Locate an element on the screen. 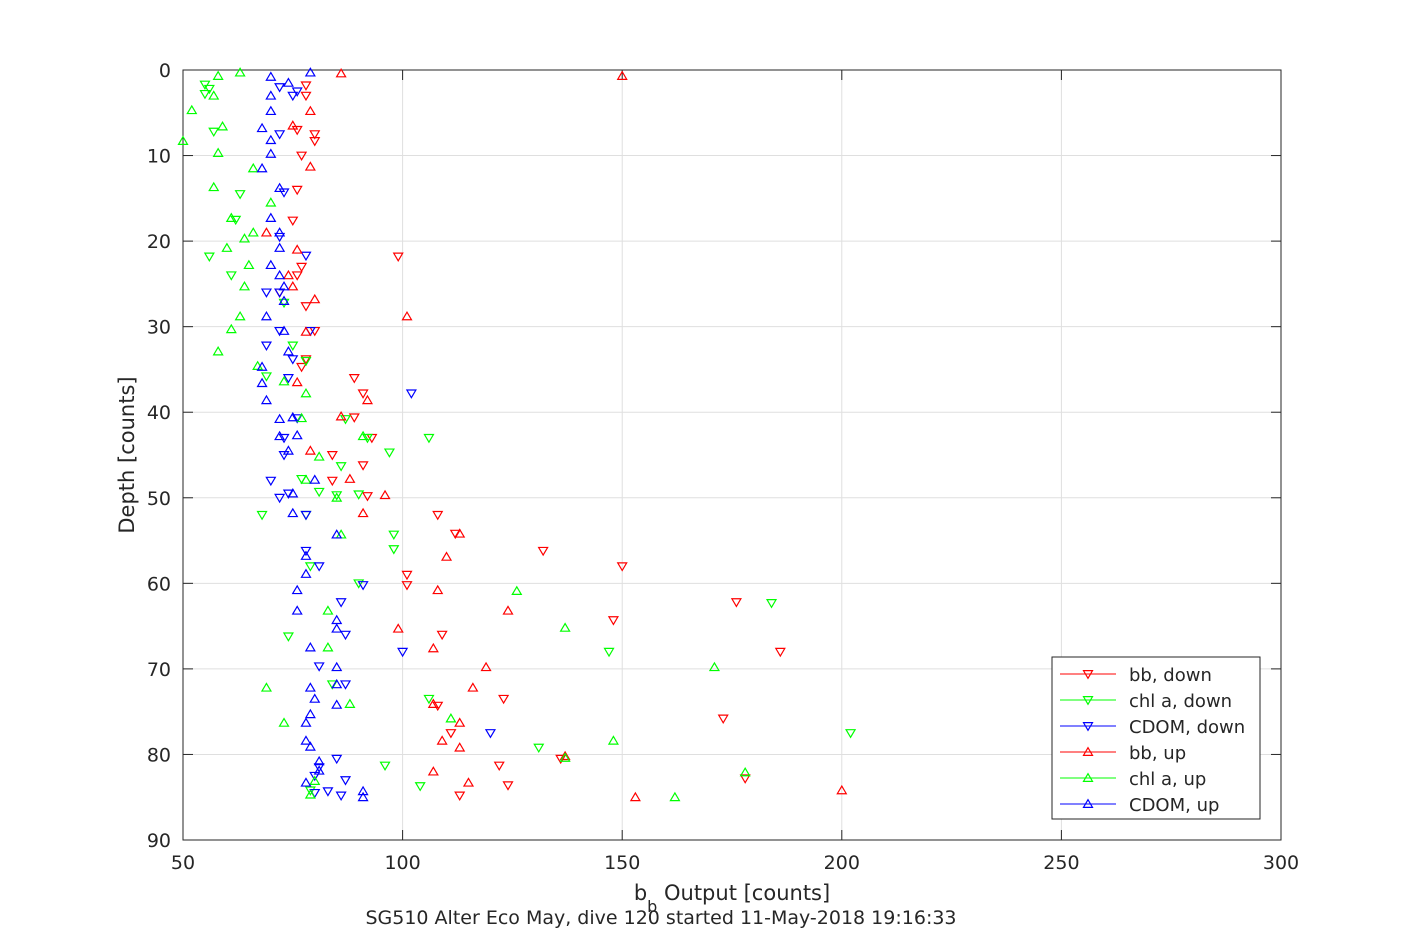 The height and width of the screenshot is (949, 1417). x-axis-label-main: b is located at coordinates (640, 893).